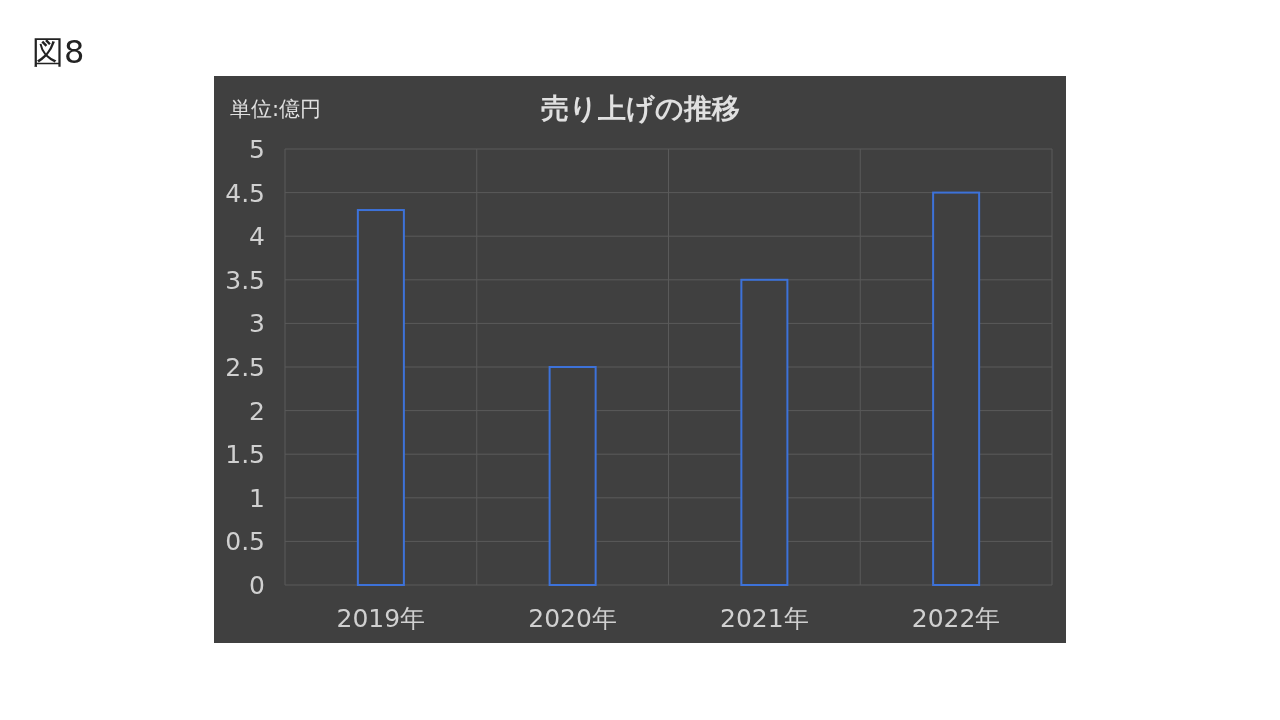 The width and height of the screenshot is (1280, 720). What do you see at coordinates (257, 149) in the screenshot?
I see `y-tick-label: 5` at bounding box center [257, 149].